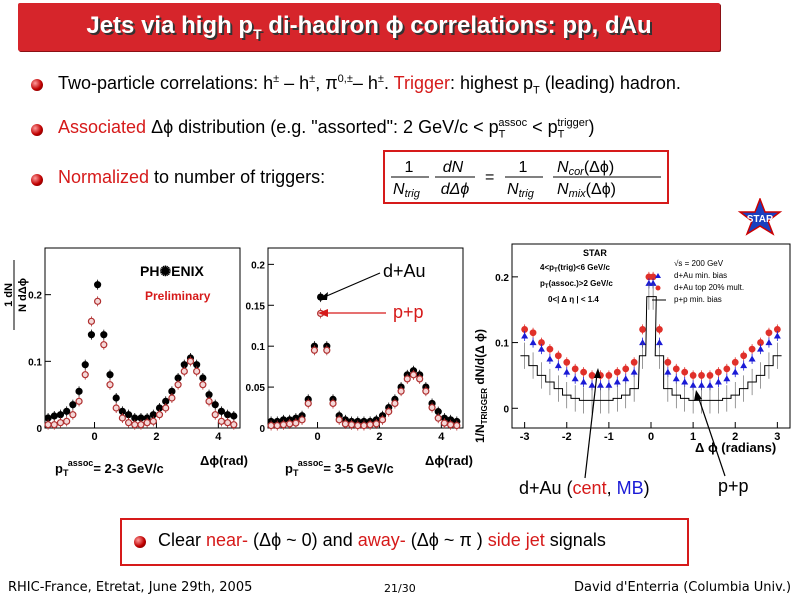 This screenshot has height=600, width=800. Describe the element at coordinates (502, 344) in the screenshot. I see `y-tick-label: 0.1` at that location.